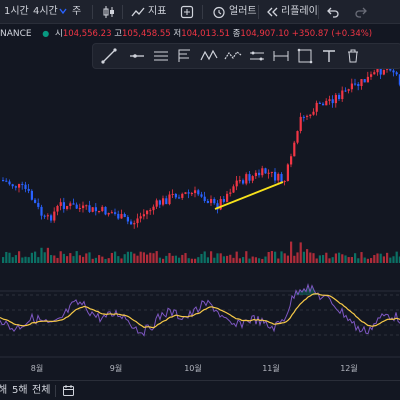 The width and height of the screenshot is (400, 400). Describe the element at coordinates (185, 56) in the screenshot. I see `drawing-tools.3` at that location.